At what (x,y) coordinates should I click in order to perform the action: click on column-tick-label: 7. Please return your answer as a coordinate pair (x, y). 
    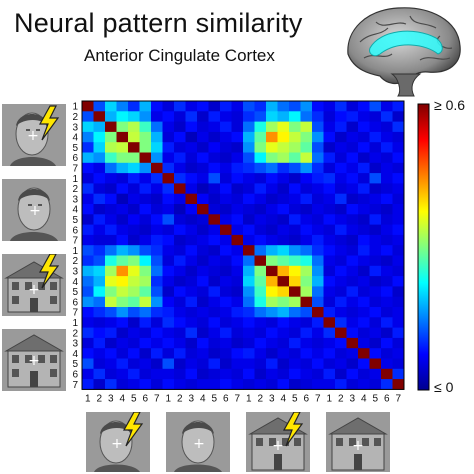
    Looking at the image, I should click on (157, 398).